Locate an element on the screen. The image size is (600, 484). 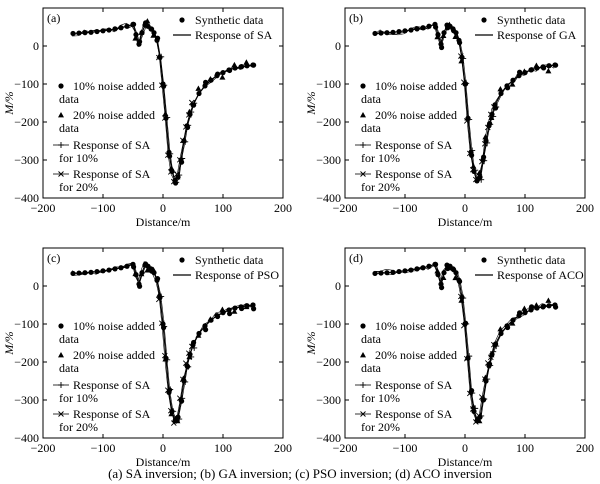
legend-response-label: Response of PSO is located at coordinates (237, 275).